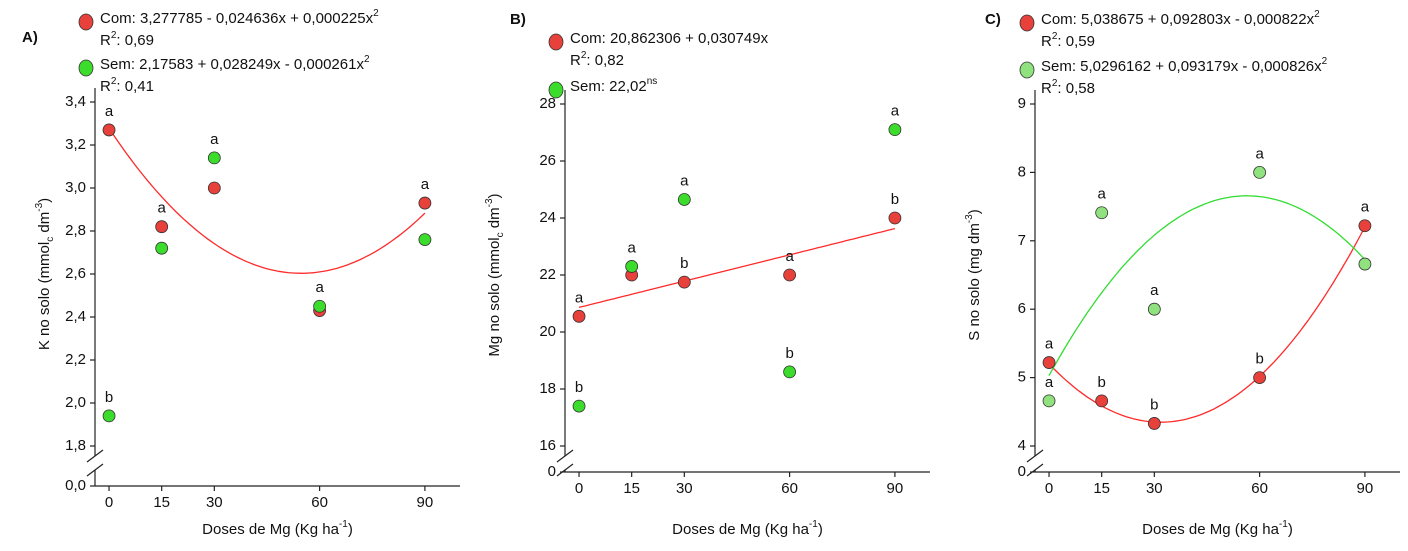 The height and width of the screenshot is (551, 1408). Describe the element at coordinates (489, 202) in the screenshot. I see `text-part: -3` at that location.